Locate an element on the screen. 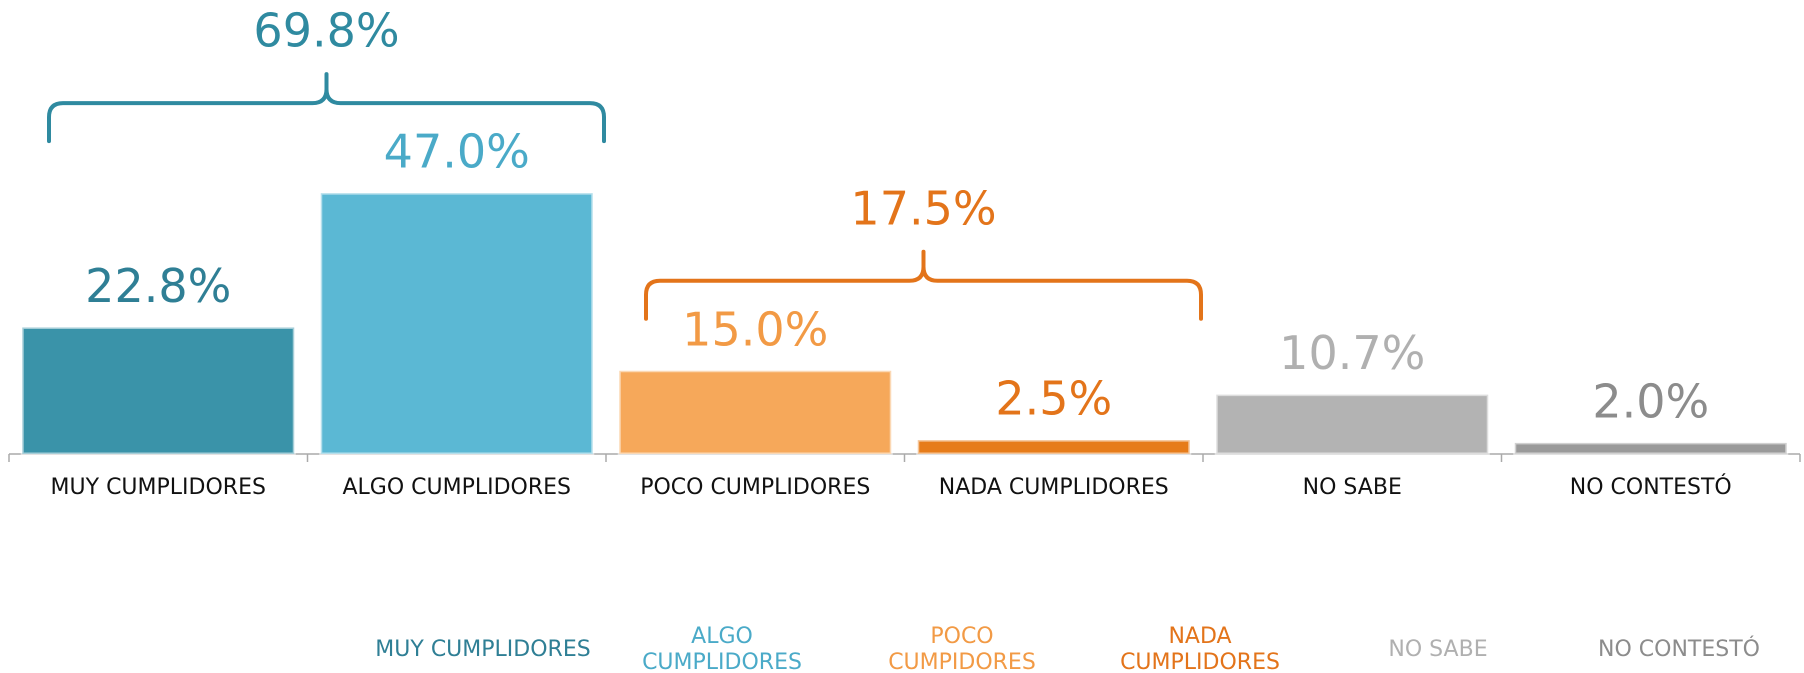 Image resolution: width=1804 pixels, height=673 pixels. legend-entry: MUY CUMPLIDORES is located at coordinates (483, 649).